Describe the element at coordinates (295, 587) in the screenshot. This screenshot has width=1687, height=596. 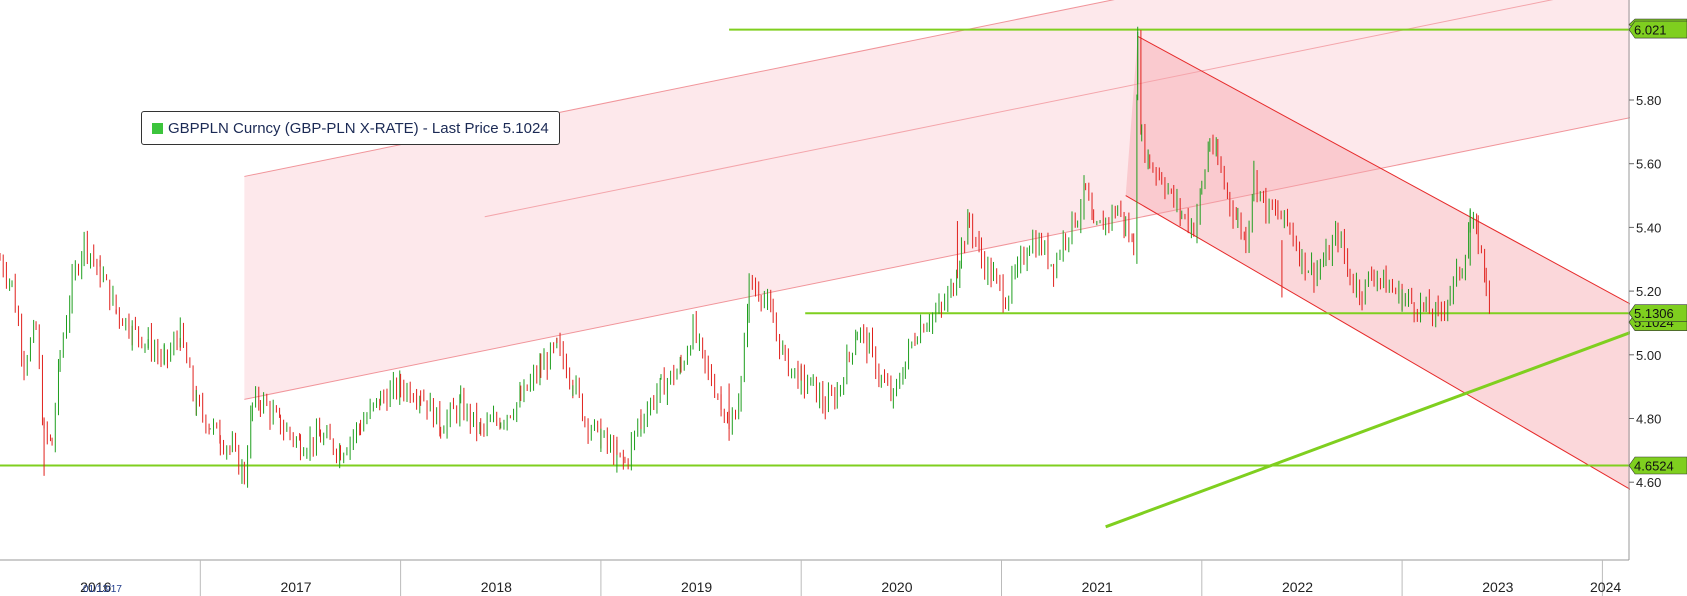
I see `x-tick-label: 2017` at that location.